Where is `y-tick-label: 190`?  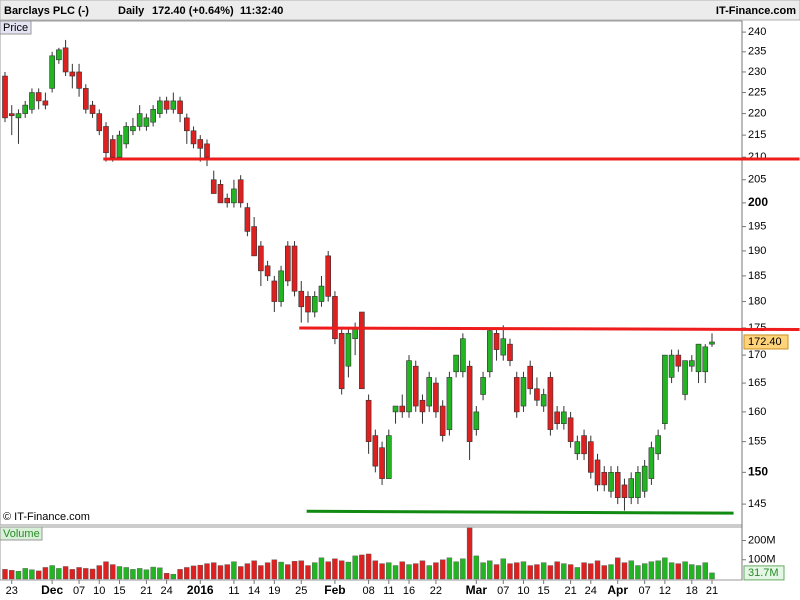 y-tick-label: 190 is located at coordinates (757, 251).